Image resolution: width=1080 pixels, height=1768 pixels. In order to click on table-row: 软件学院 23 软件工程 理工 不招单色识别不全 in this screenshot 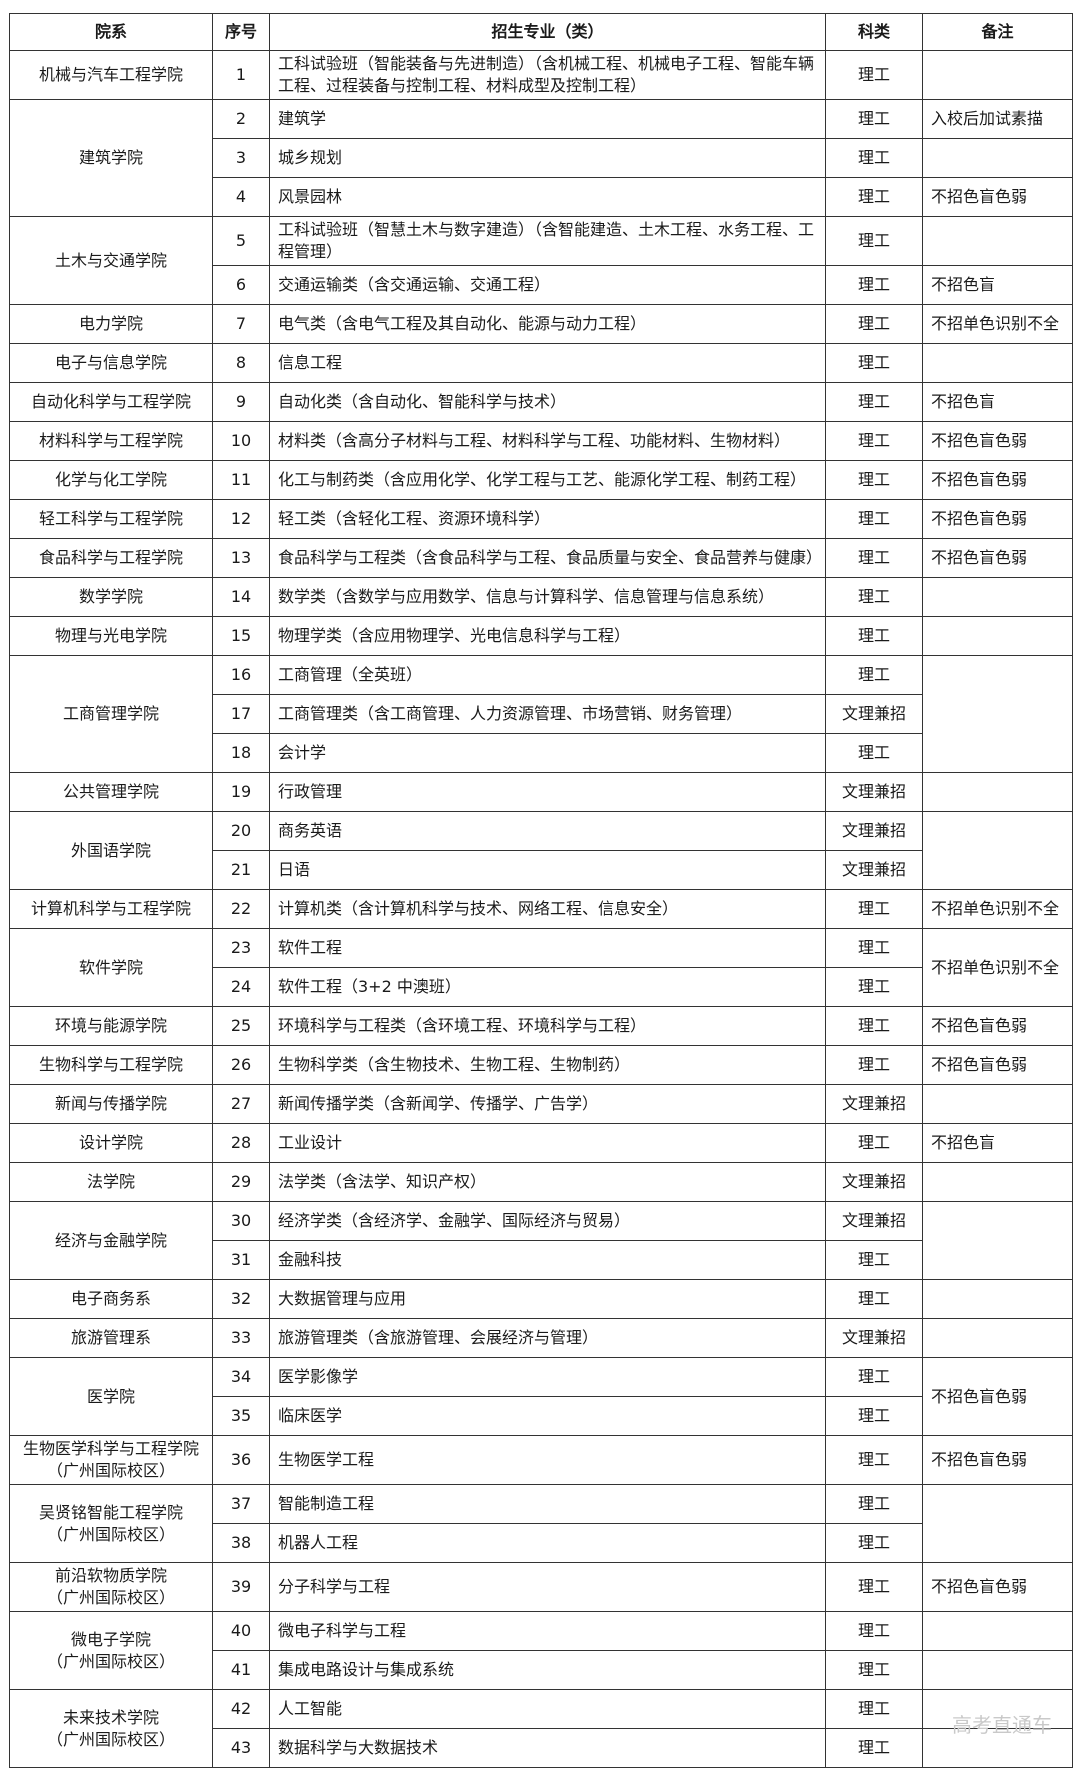, I will do `click(541, 967)`.